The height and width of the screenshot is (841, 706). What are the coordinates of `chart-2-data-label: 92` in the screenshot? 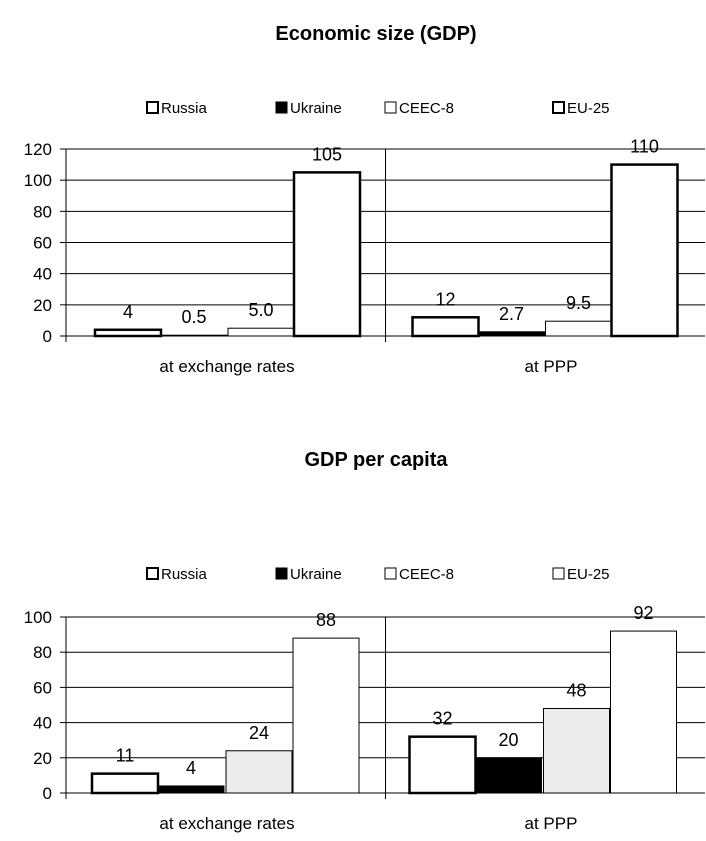 It's located at (643, 613).